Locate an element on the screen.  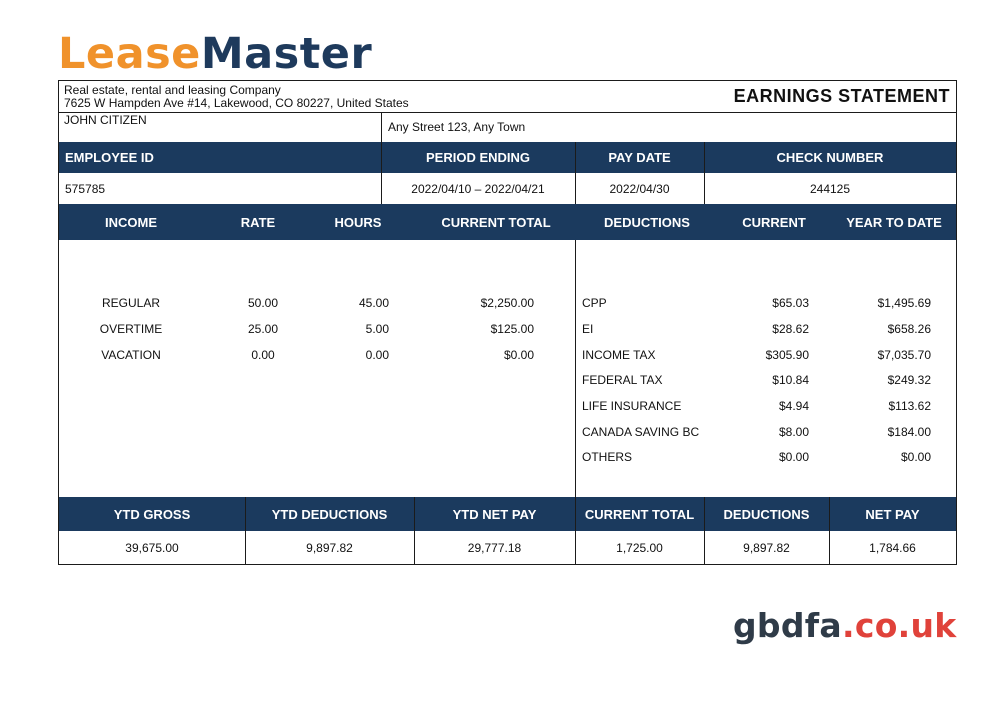
income-rate: 50.00 is located at coordinates (263, 303).